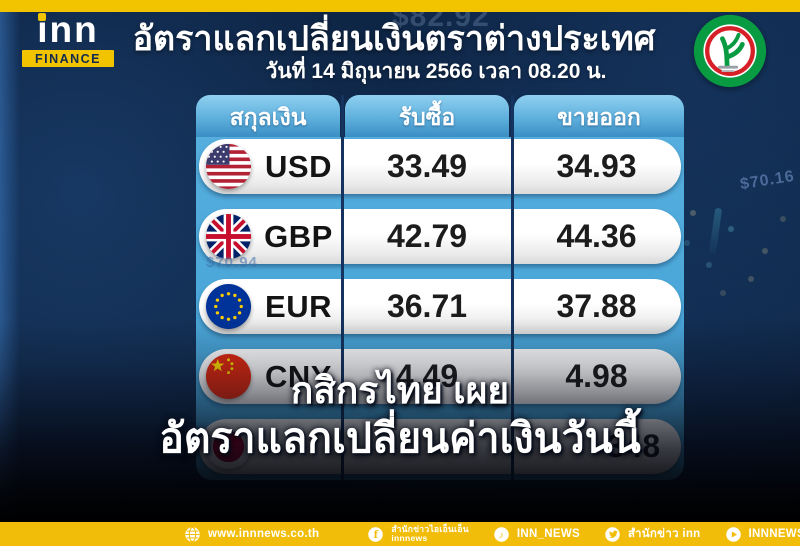 Image resolution: width=800 pixels, height=546 pixels. What do you see at coordinates (774, 534) in the screenshot?
I see `youtube-label: INNNEWS` at bounding box center [774, 534].